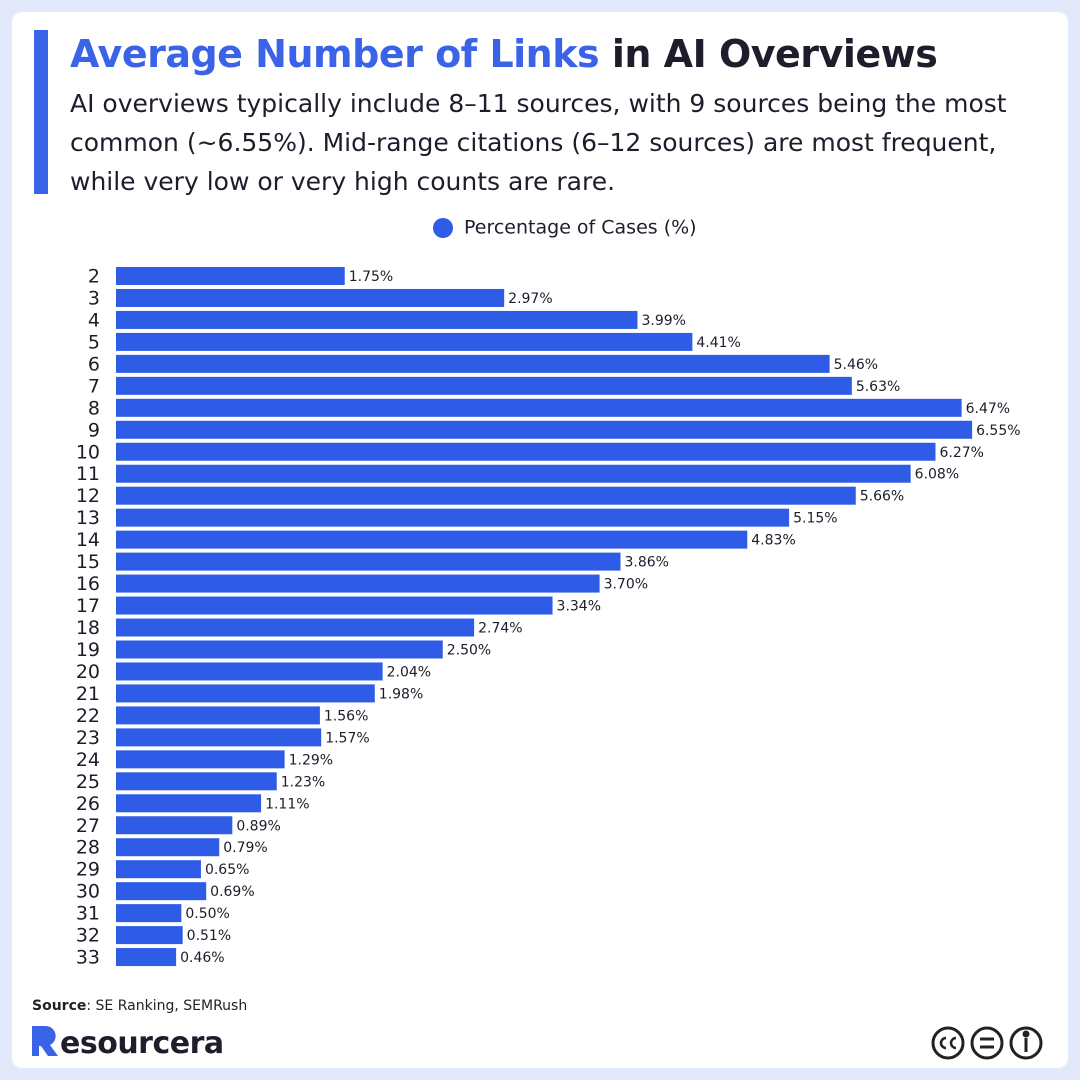 This screenshot has height=1080, width=1080. Describe the element at coordinates (207, 914) in the screenshot. I see `value-label: 0.50%` at that location.